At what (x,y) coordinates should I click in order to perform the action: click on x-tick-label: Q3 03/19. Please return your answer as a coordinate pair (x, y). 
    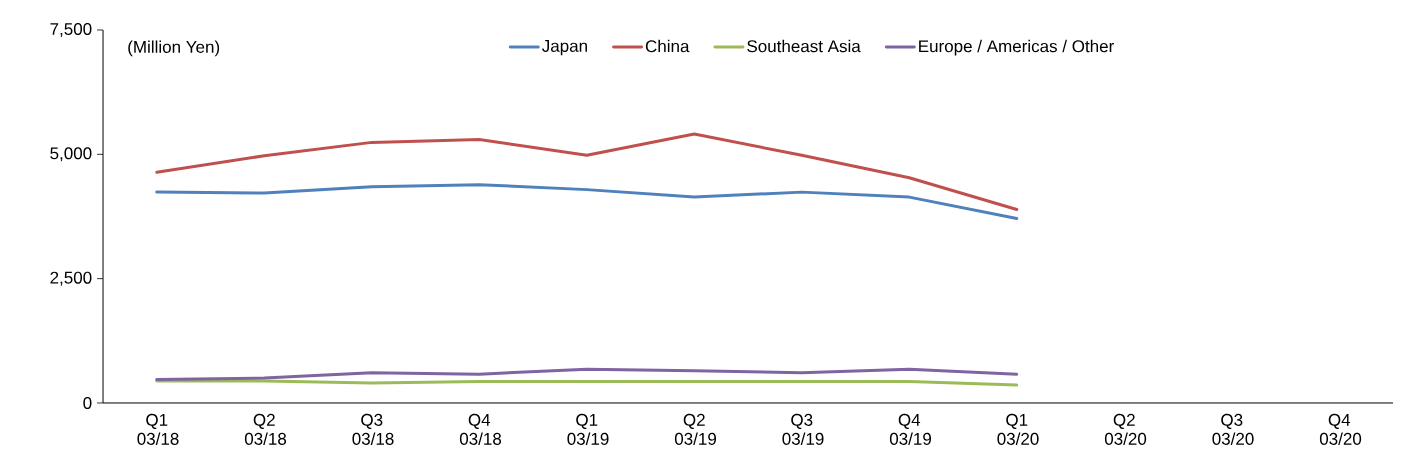
    Looking at the image, I should click on (803, 429).